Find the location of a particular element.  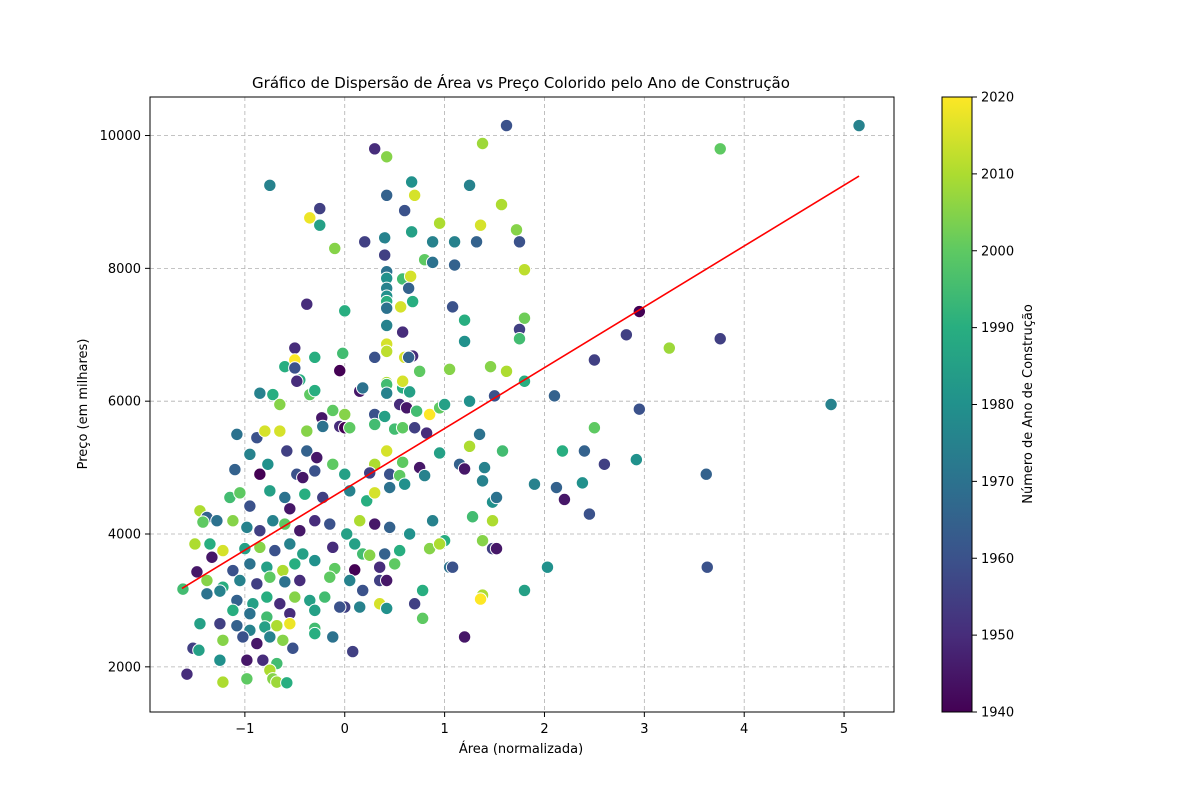

x-tick-label: 3 is located at coordinates (644, 729).